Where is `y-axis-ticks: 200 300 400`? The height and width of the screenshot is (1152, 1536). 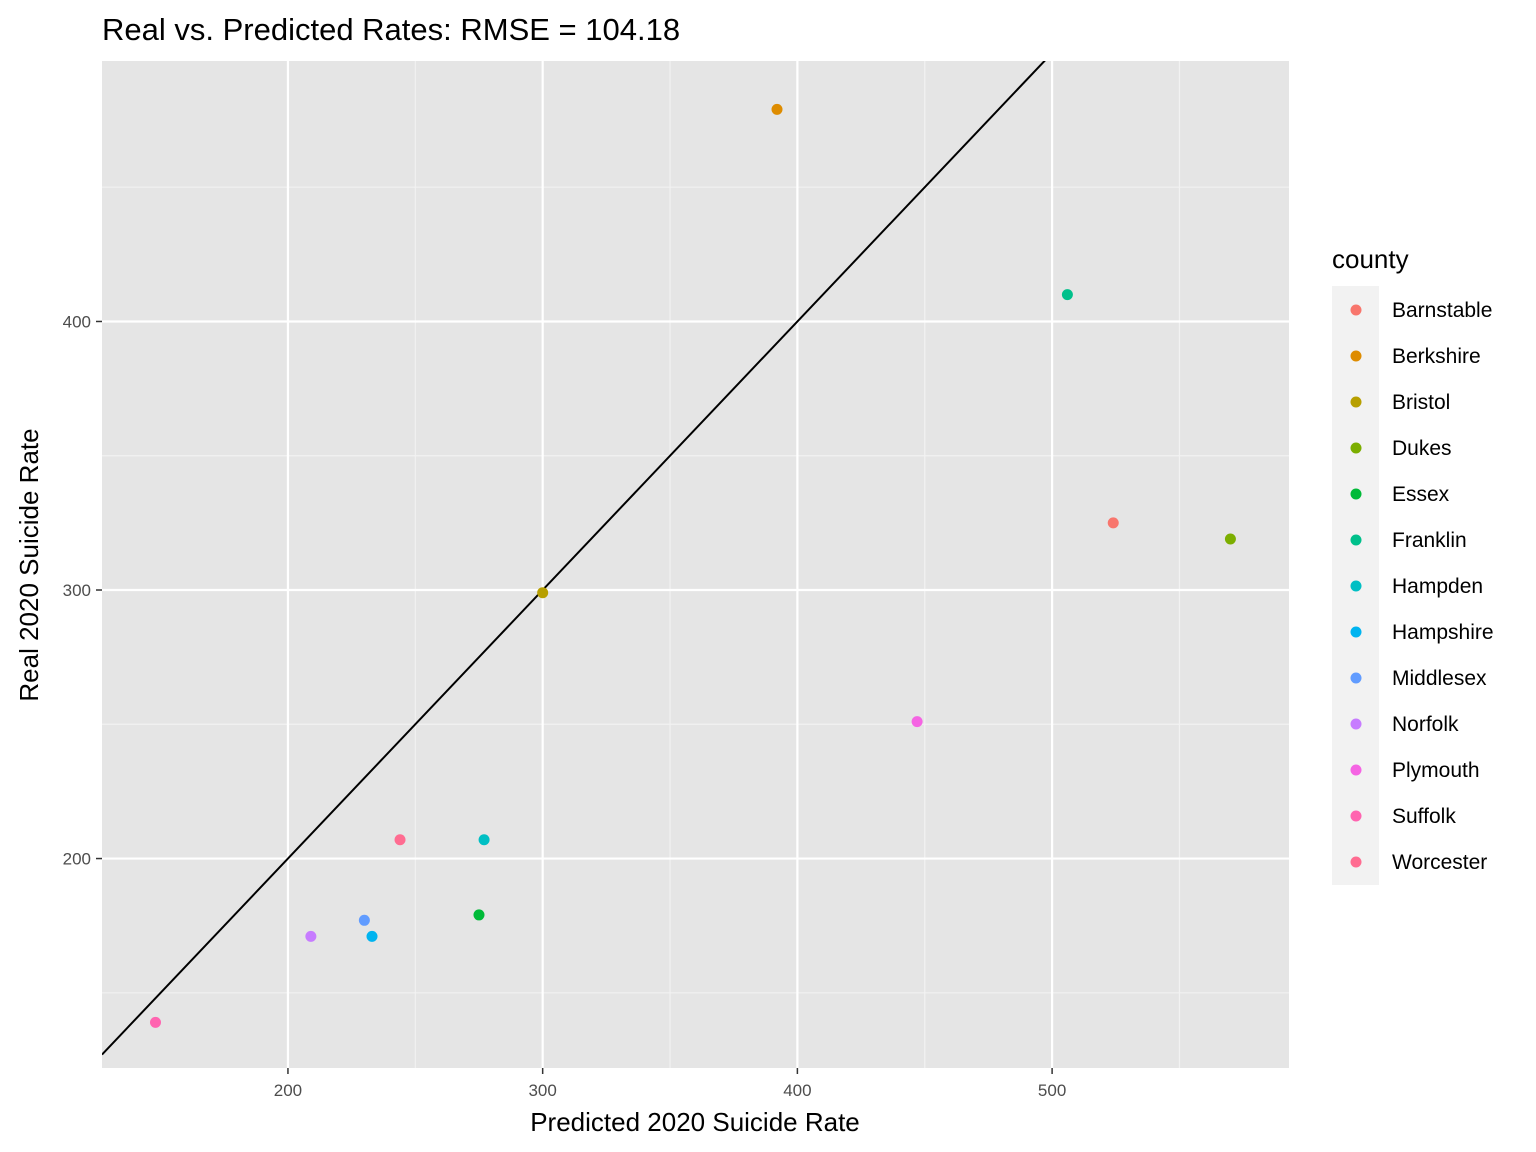
y-axis-ticks: 200 300 400 is located at coordinates (82, 590).